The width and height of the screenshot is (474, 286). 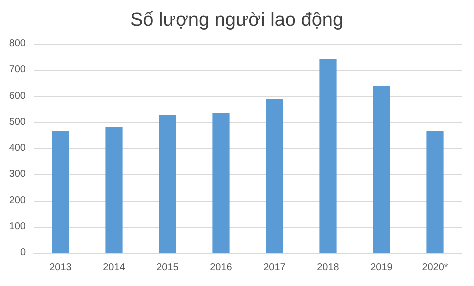 What do you see at coordinates (17, 226) in the screenshot?
I see `y-tick-label: 100` at bounding box center [17, 226].